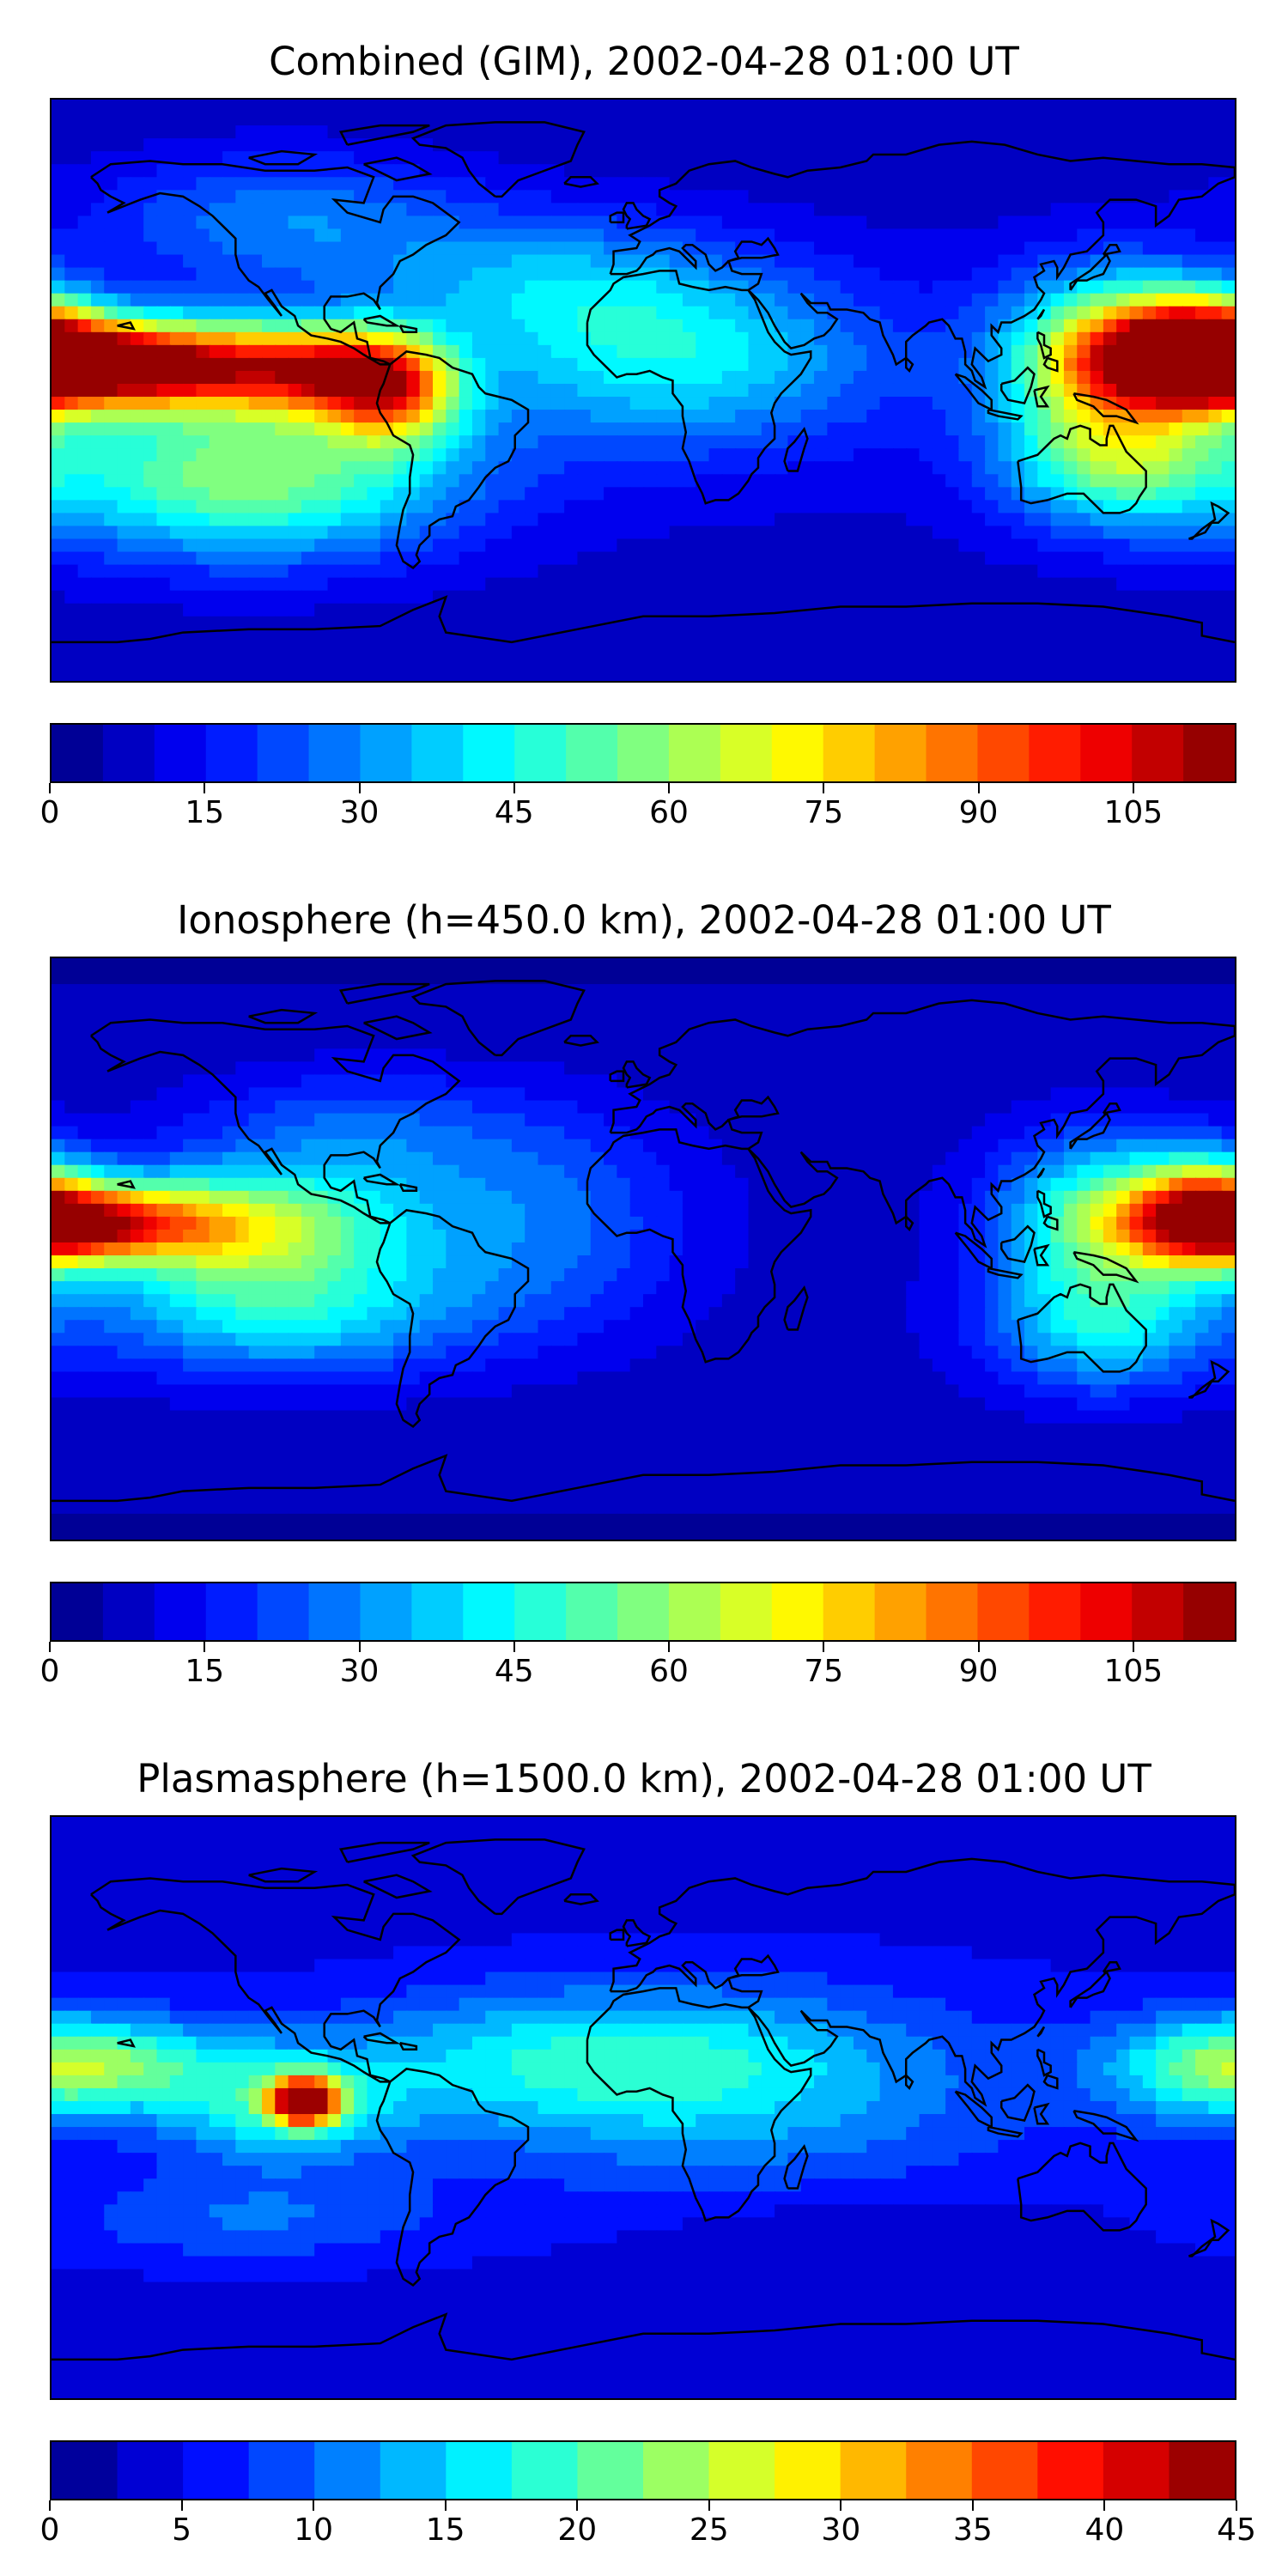  Describe the element at coordinates (445, 2530) in the screenshot. I see `colorbar-tick-label: 15` at that location.